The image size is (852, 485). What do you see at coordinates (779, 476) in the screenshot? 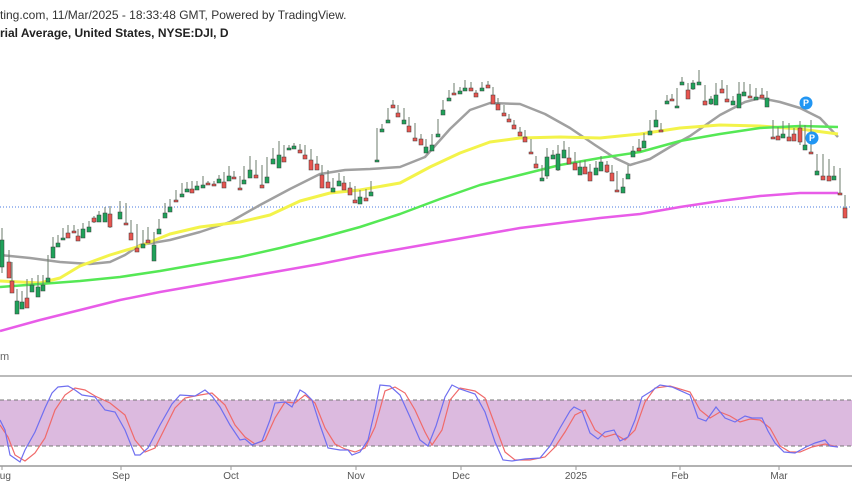
I see `time-axis-label: Mar` at bounding box center [779, 476].